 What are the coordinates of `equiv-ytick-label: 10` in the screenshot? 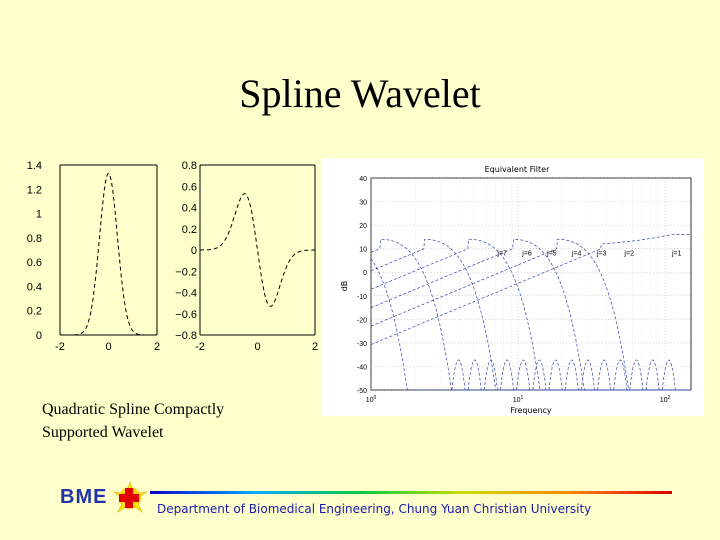 It's located at (363, 250).